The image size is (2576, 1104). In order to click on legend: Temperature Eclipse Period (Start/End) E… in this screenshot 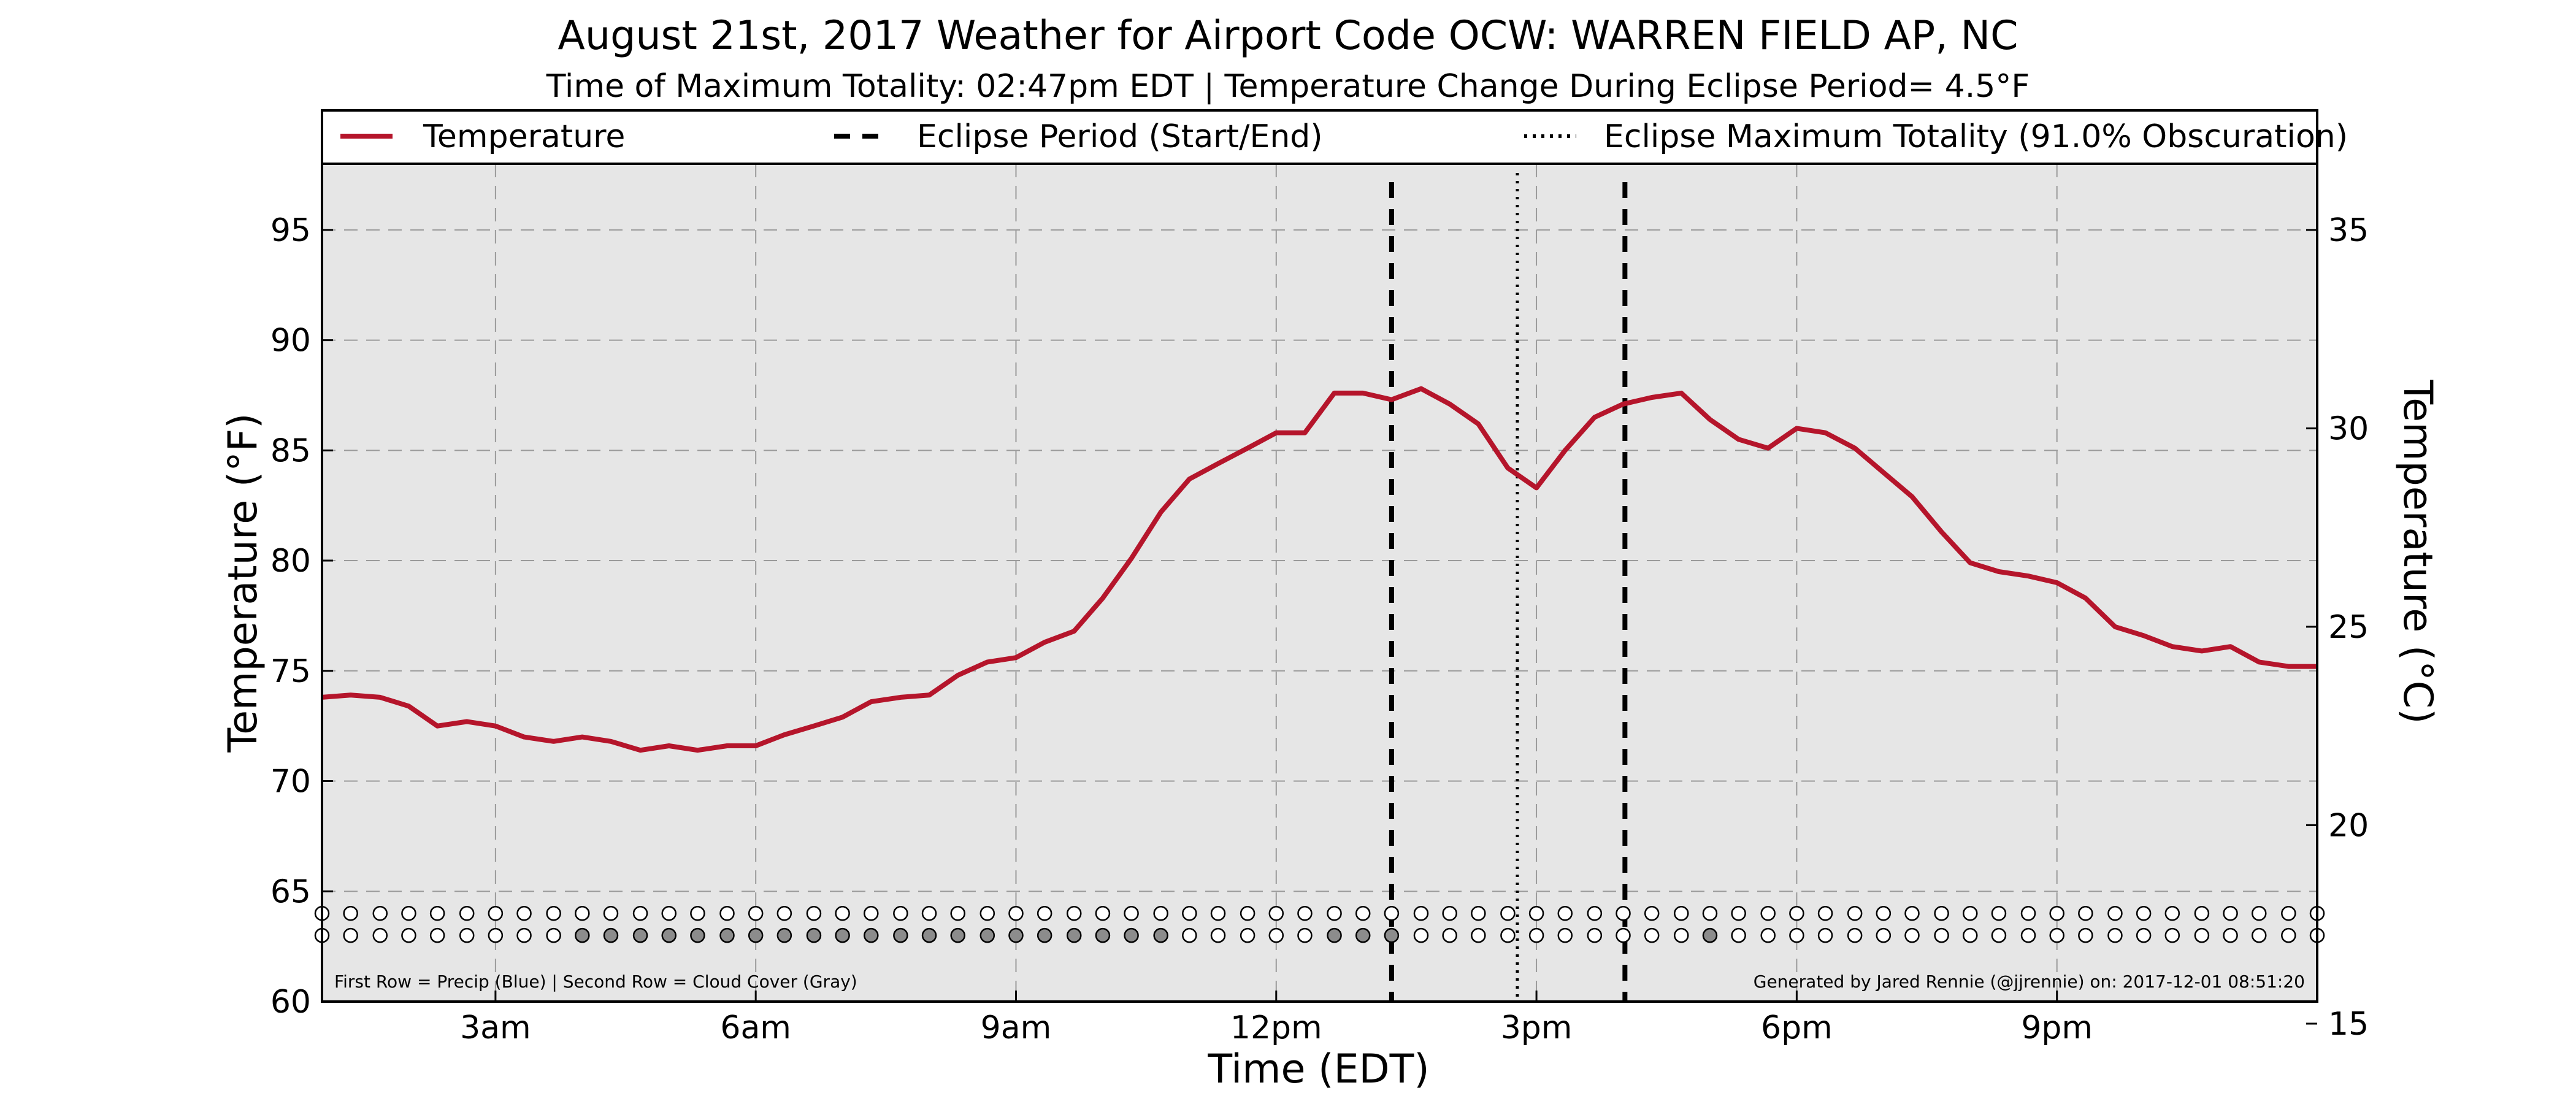, I will do `click(1334, 137)`.